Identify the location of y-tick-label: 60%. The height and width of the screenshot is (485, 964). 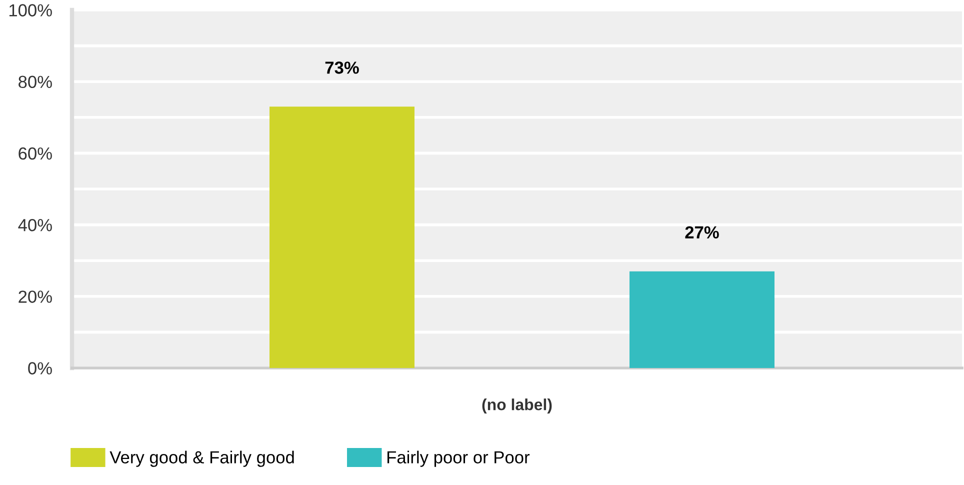
(35, 153).